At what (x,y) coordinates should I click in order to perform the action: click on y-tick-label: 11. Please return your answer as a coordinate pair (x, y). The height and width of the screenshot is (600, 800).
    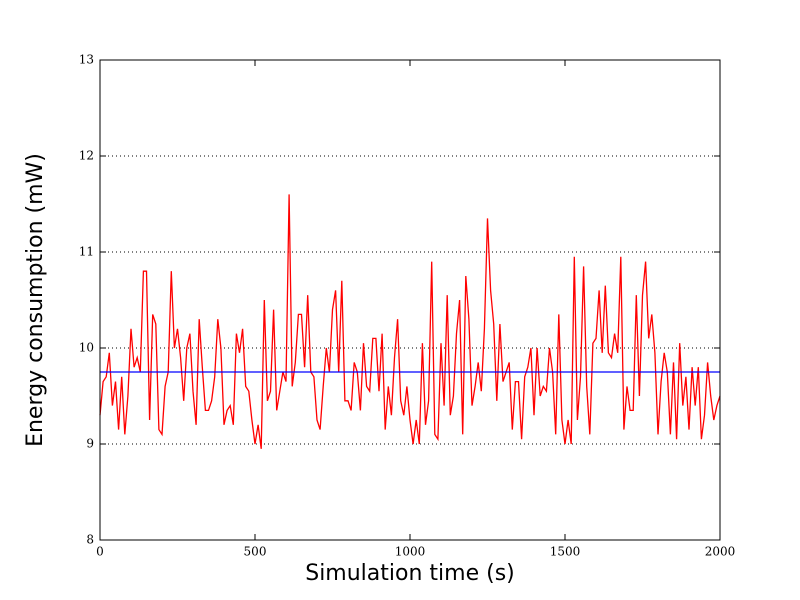
    Looking at the image, I should click on (86, 252).